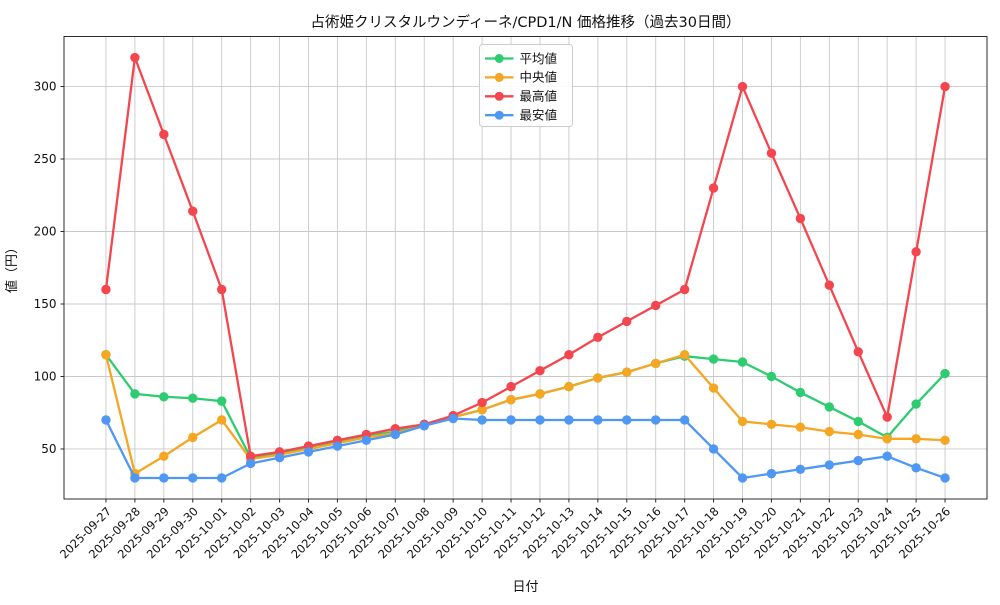  What do you see at coordinates (499, 115) in the screenshot?
I see `legend-swatch-marker-min` at bounding box center [499, 115].